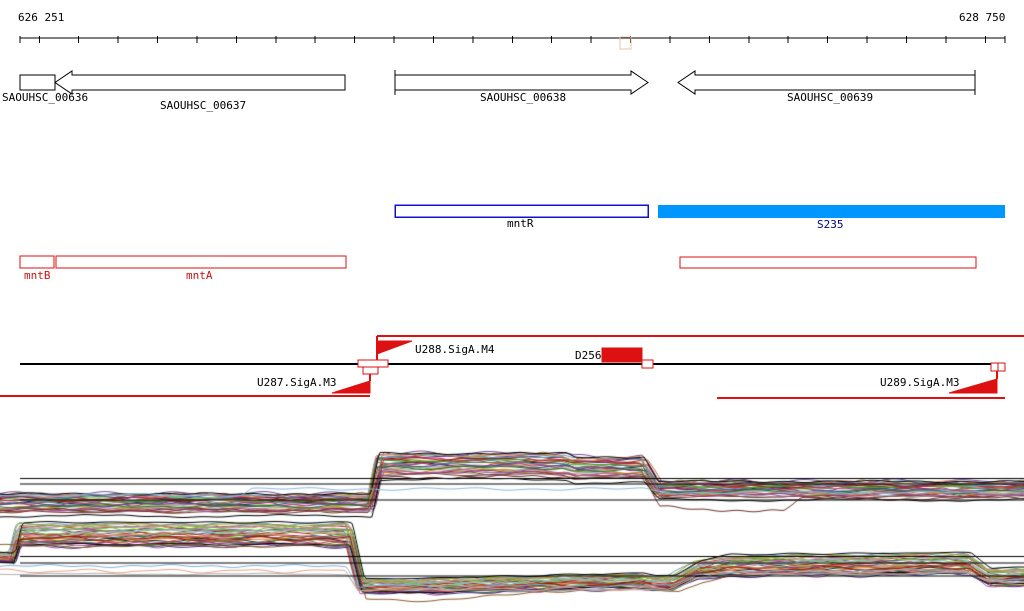 The height and width of the screenshot is (611, 1024). What do you see at coordinates (622, 355) in the screenshot?
I see `terminator-box-filled` at bounding box center [622, 355].